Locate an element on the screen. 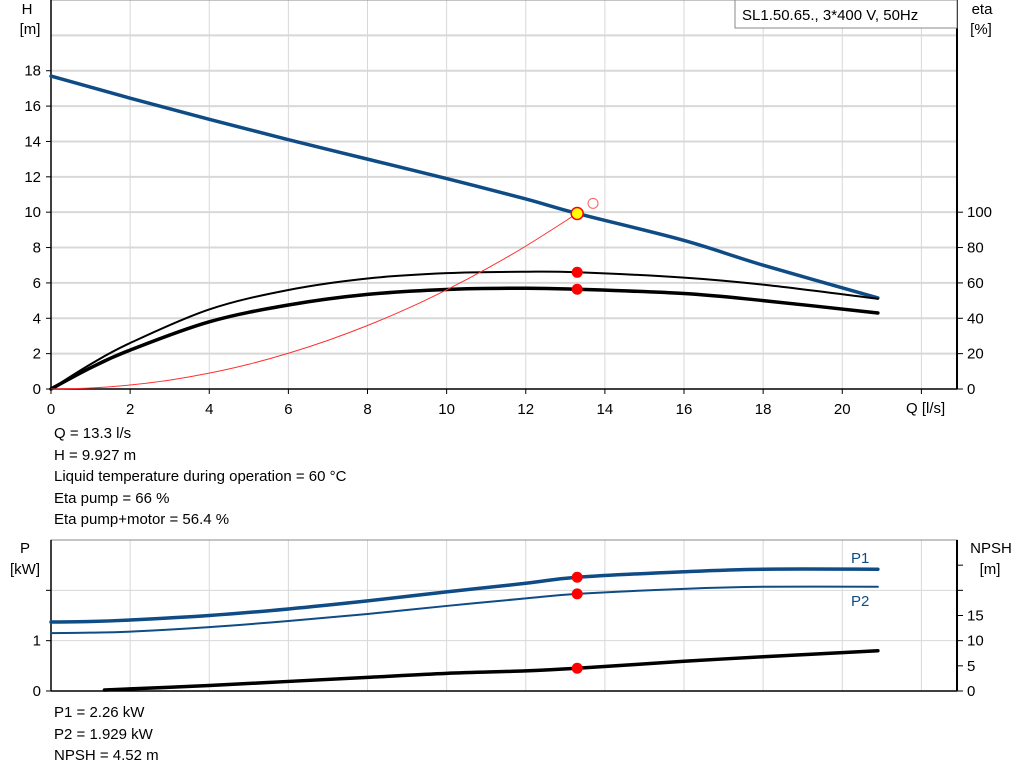  legend-box-frame is located at coordinates (846, 14).